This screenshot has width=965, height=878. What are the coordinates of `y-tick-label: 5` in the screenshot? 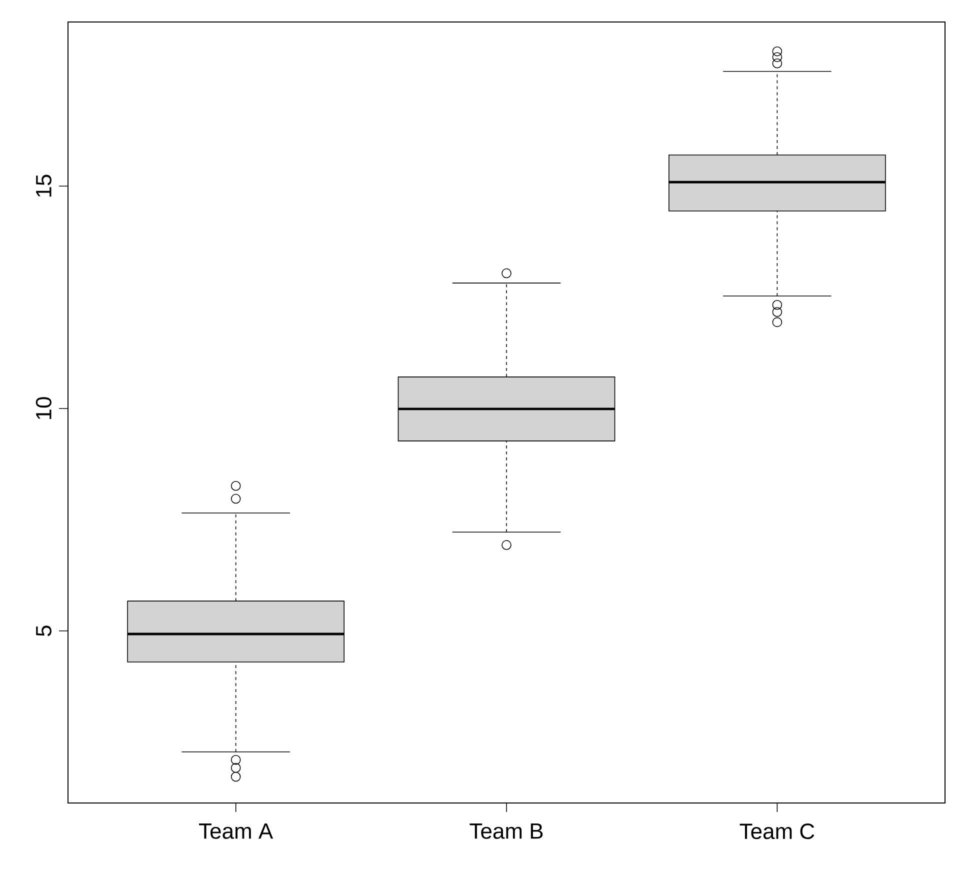 It's located at (44, 631).